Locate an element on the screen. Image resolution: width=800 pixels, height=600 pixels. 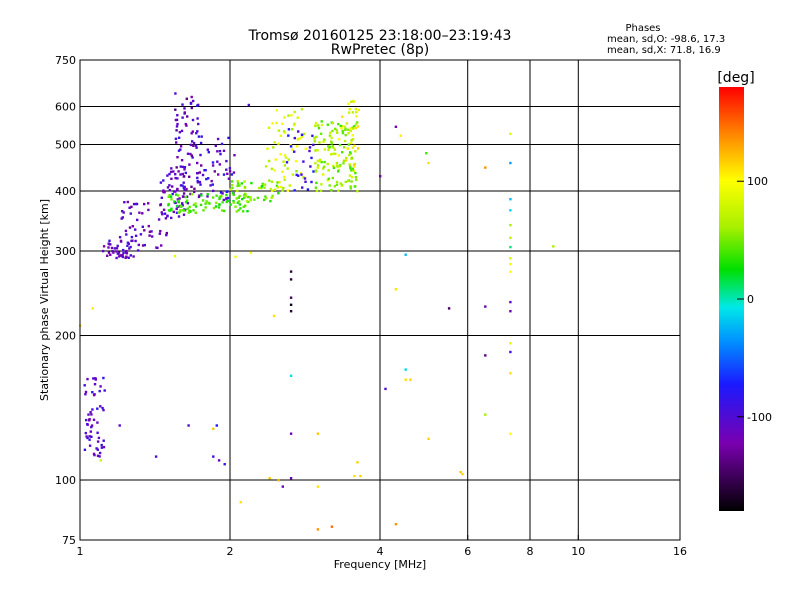
x-axis-label: Frequency [MHz] is located at coordinates (380, 564).